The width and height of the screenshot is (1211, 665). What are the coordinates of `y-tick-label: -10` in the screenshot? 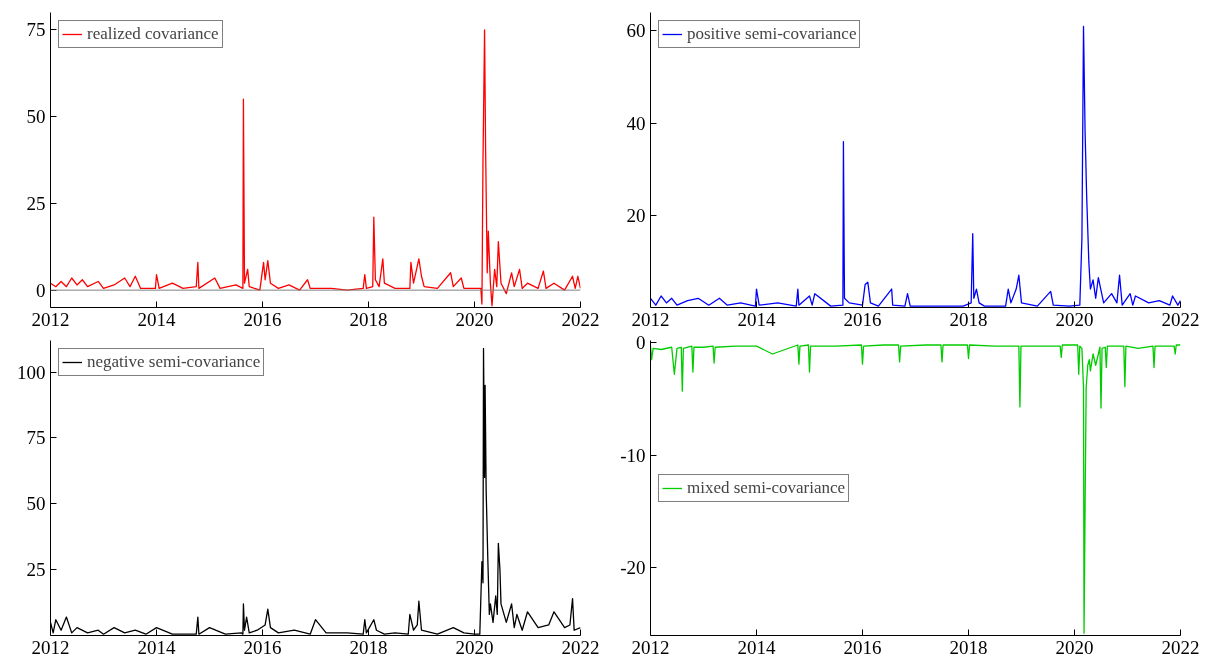 It's located at (633, 455).